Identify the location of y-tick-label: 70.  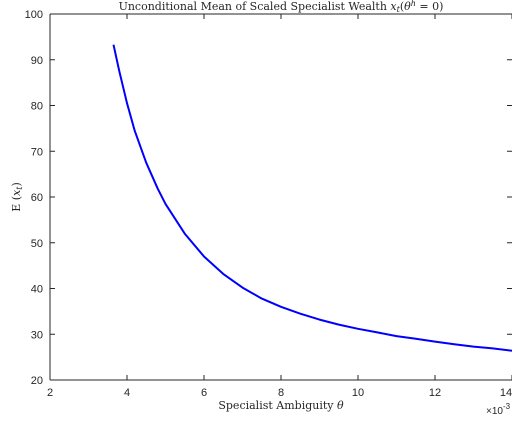
(37, 152).